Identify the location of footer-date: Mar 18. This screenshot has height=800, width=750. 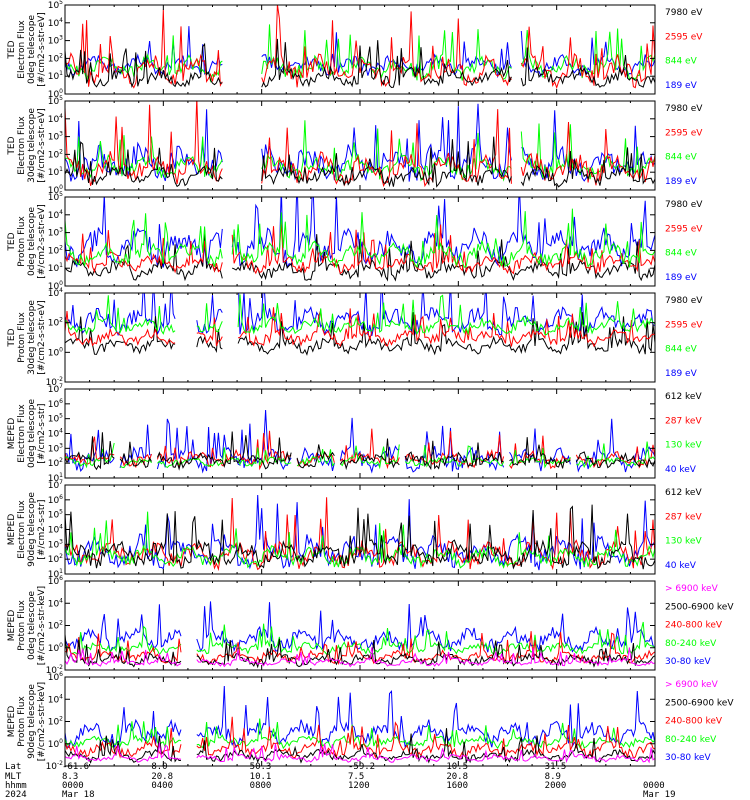
(78, 795).